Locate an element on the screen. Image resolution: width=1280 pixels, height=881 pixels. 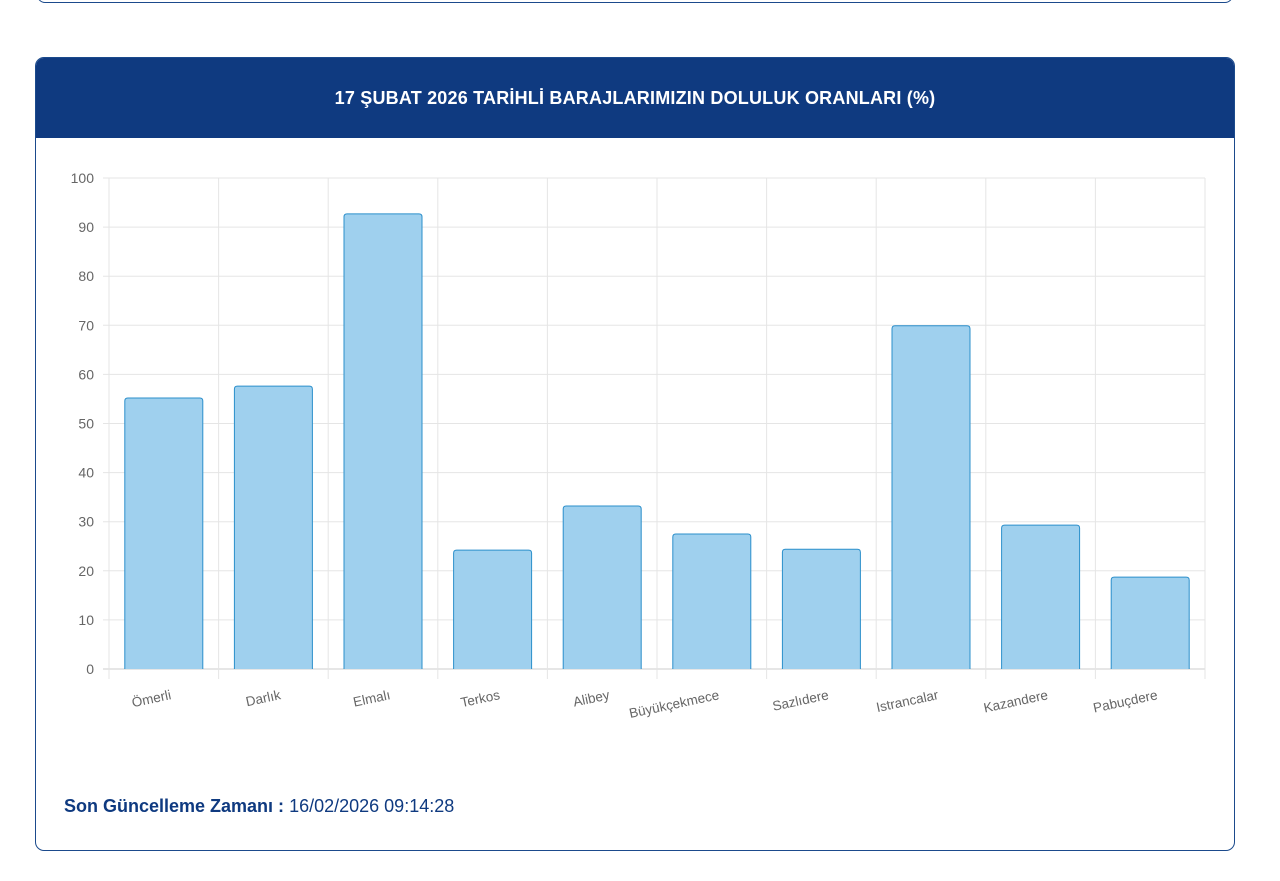
x-tick-label: Istrancalar is located at coordinates (907, 701).